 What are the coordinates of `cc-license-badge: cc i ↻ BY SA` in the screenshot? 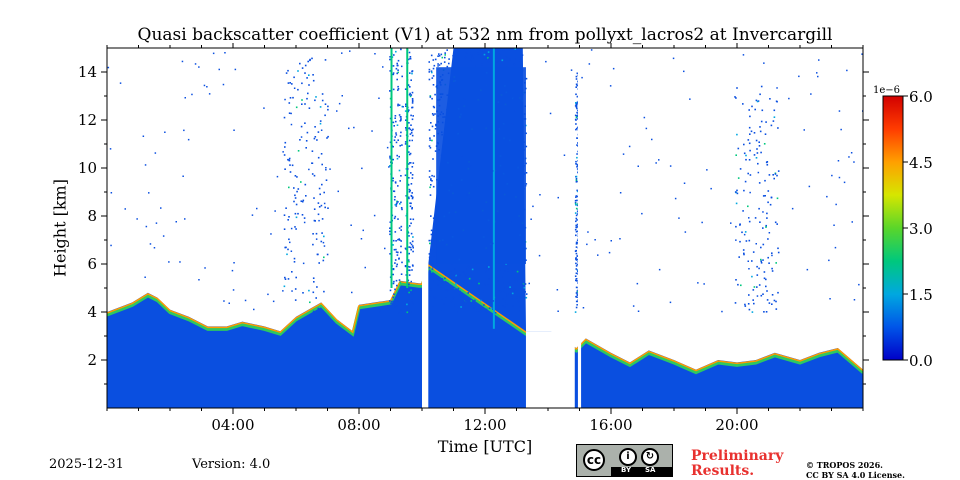 It's located at (624, 460).